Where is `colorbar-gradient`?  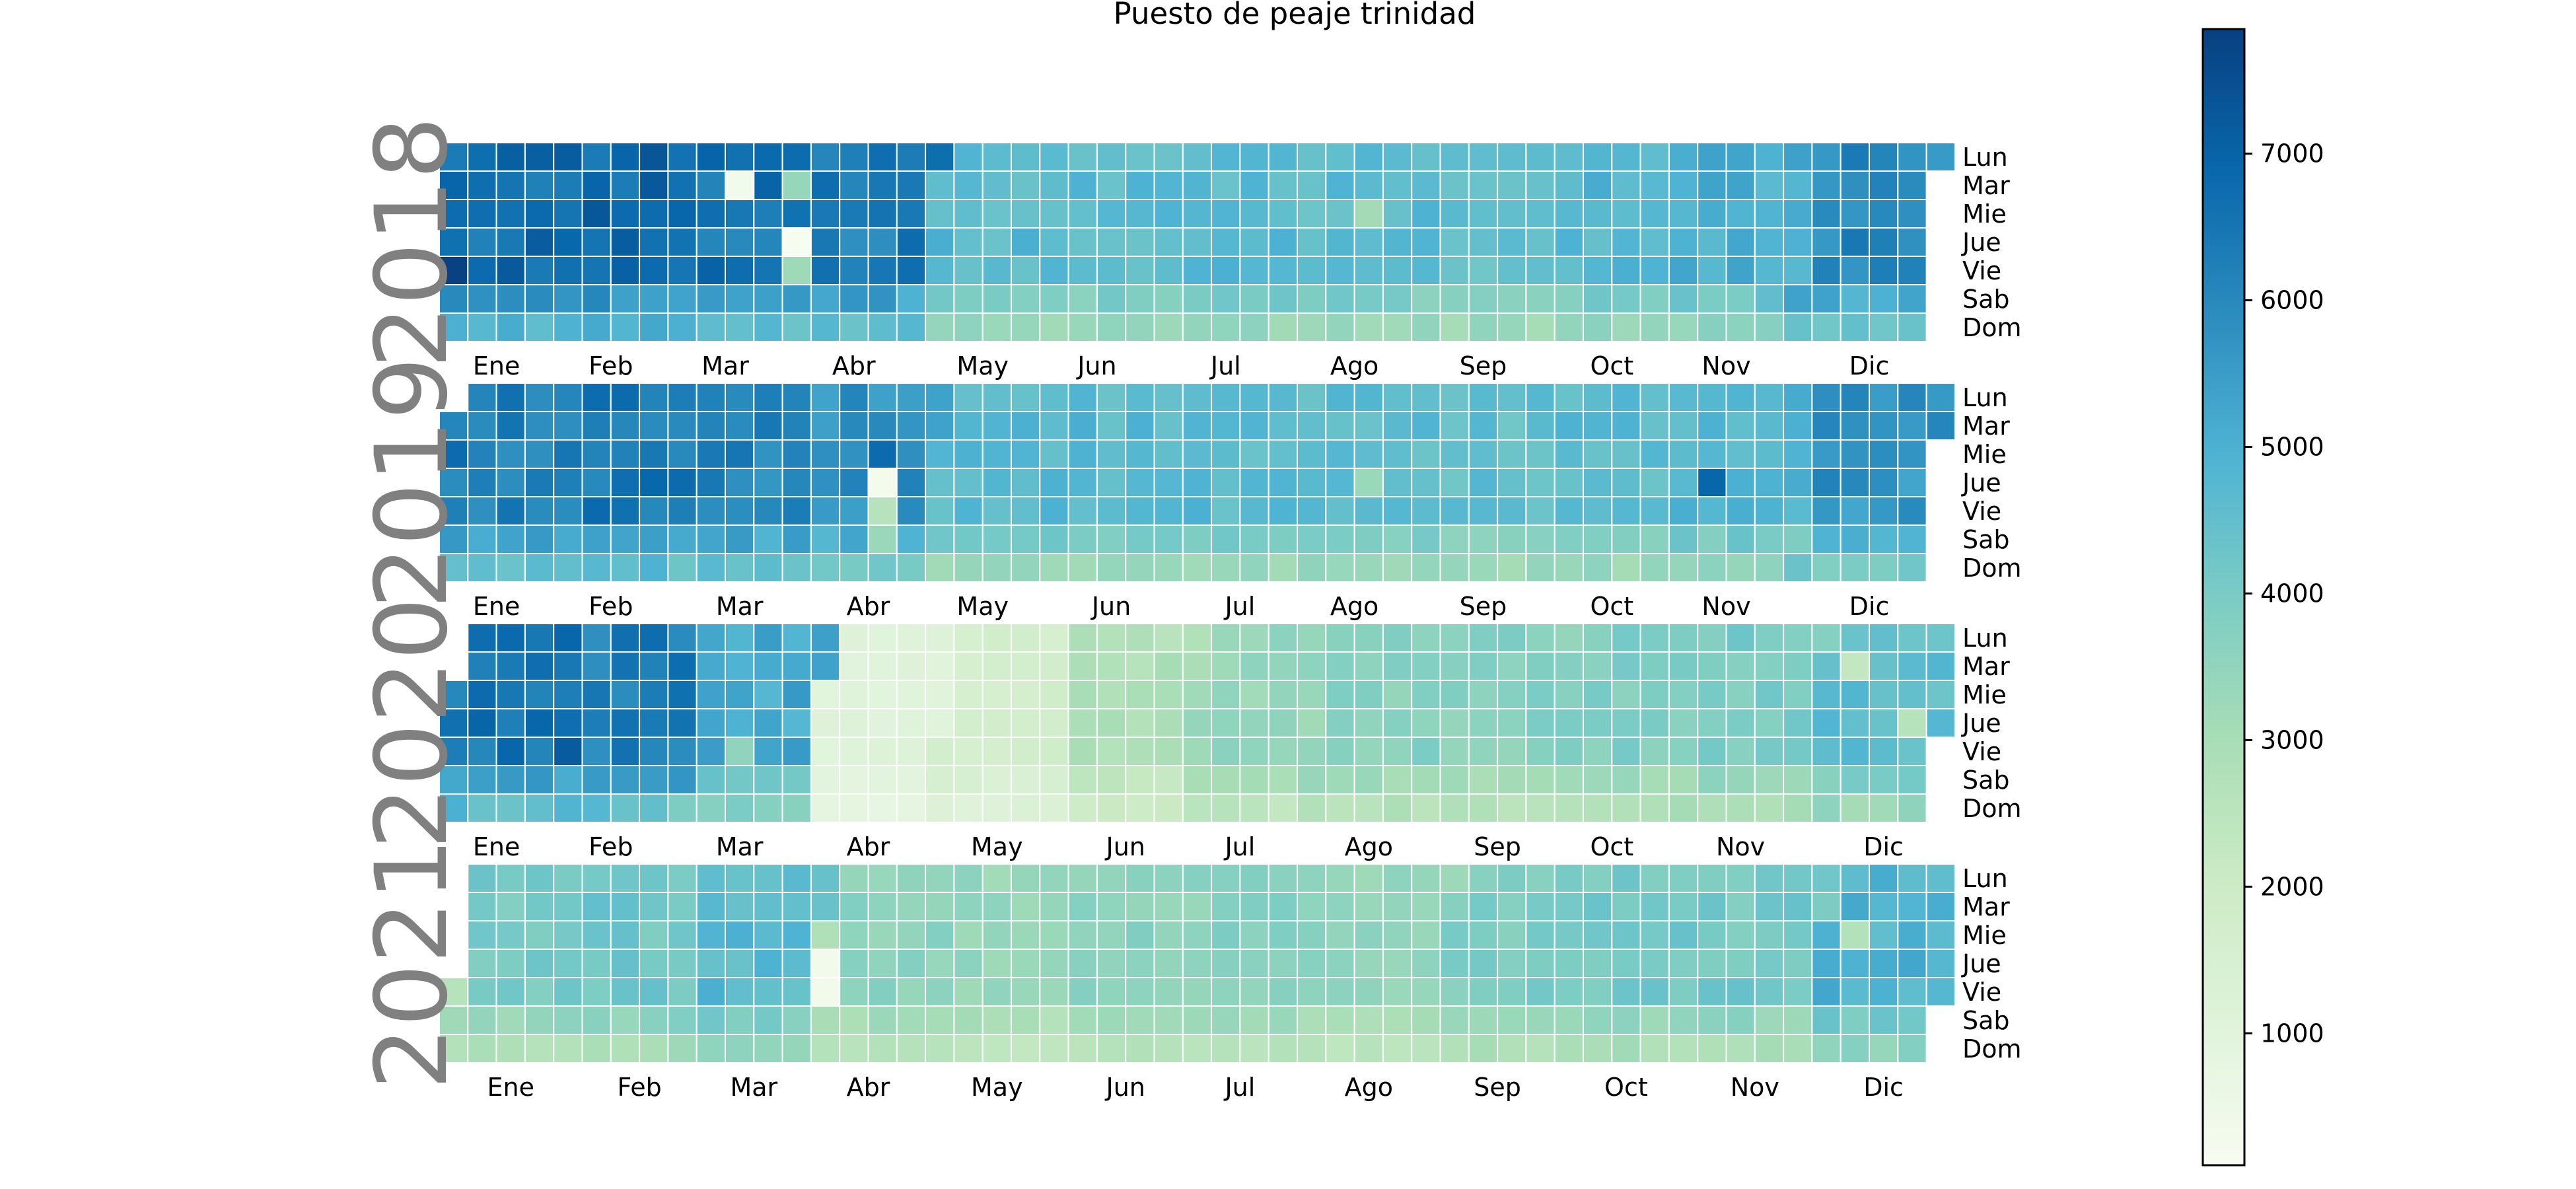
colorbar-gradient is located at coordinates (2223, 597).